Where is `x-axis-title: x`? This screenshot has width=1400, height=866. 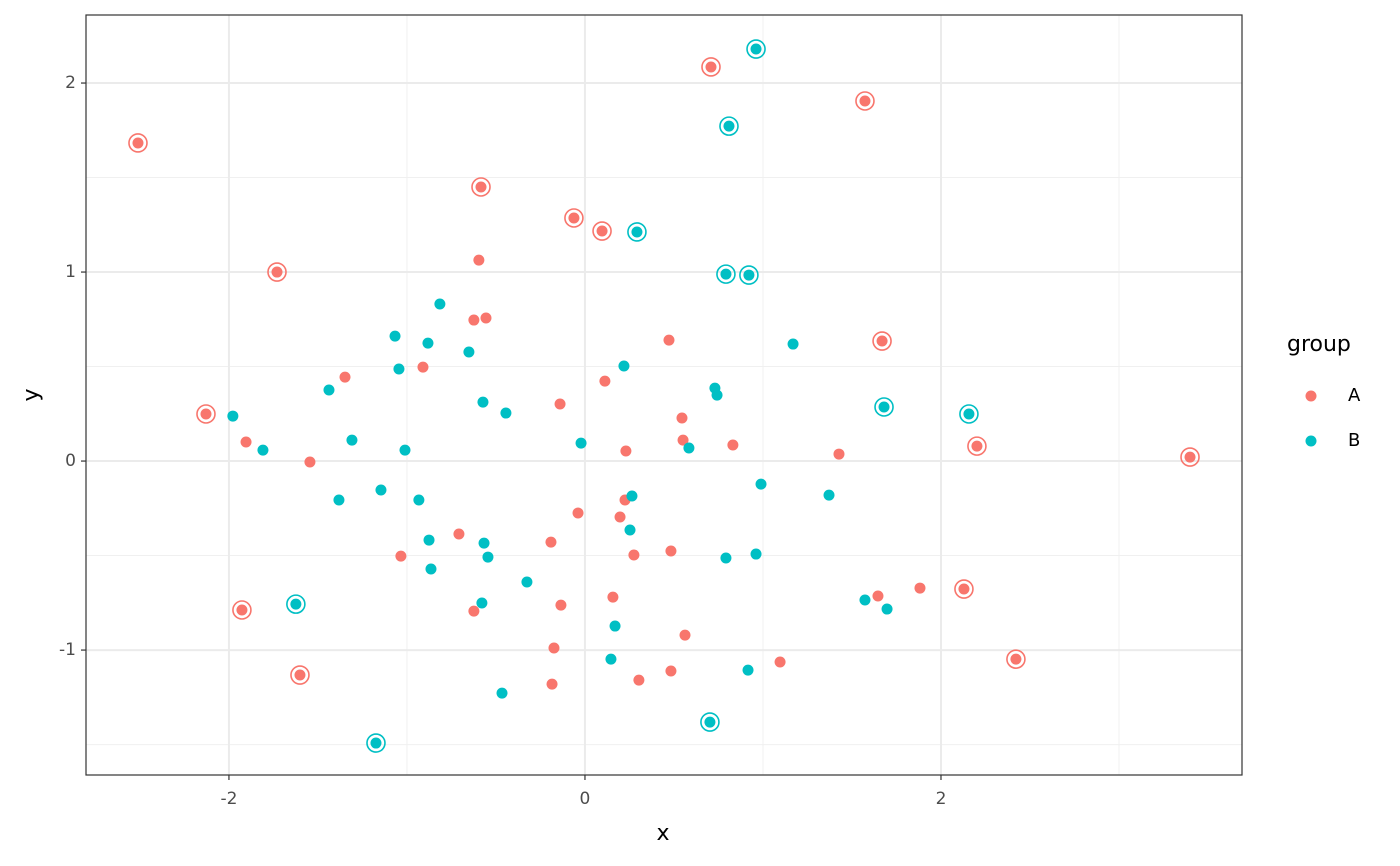
x-axis-title: x is located at coordinates (662, 833).